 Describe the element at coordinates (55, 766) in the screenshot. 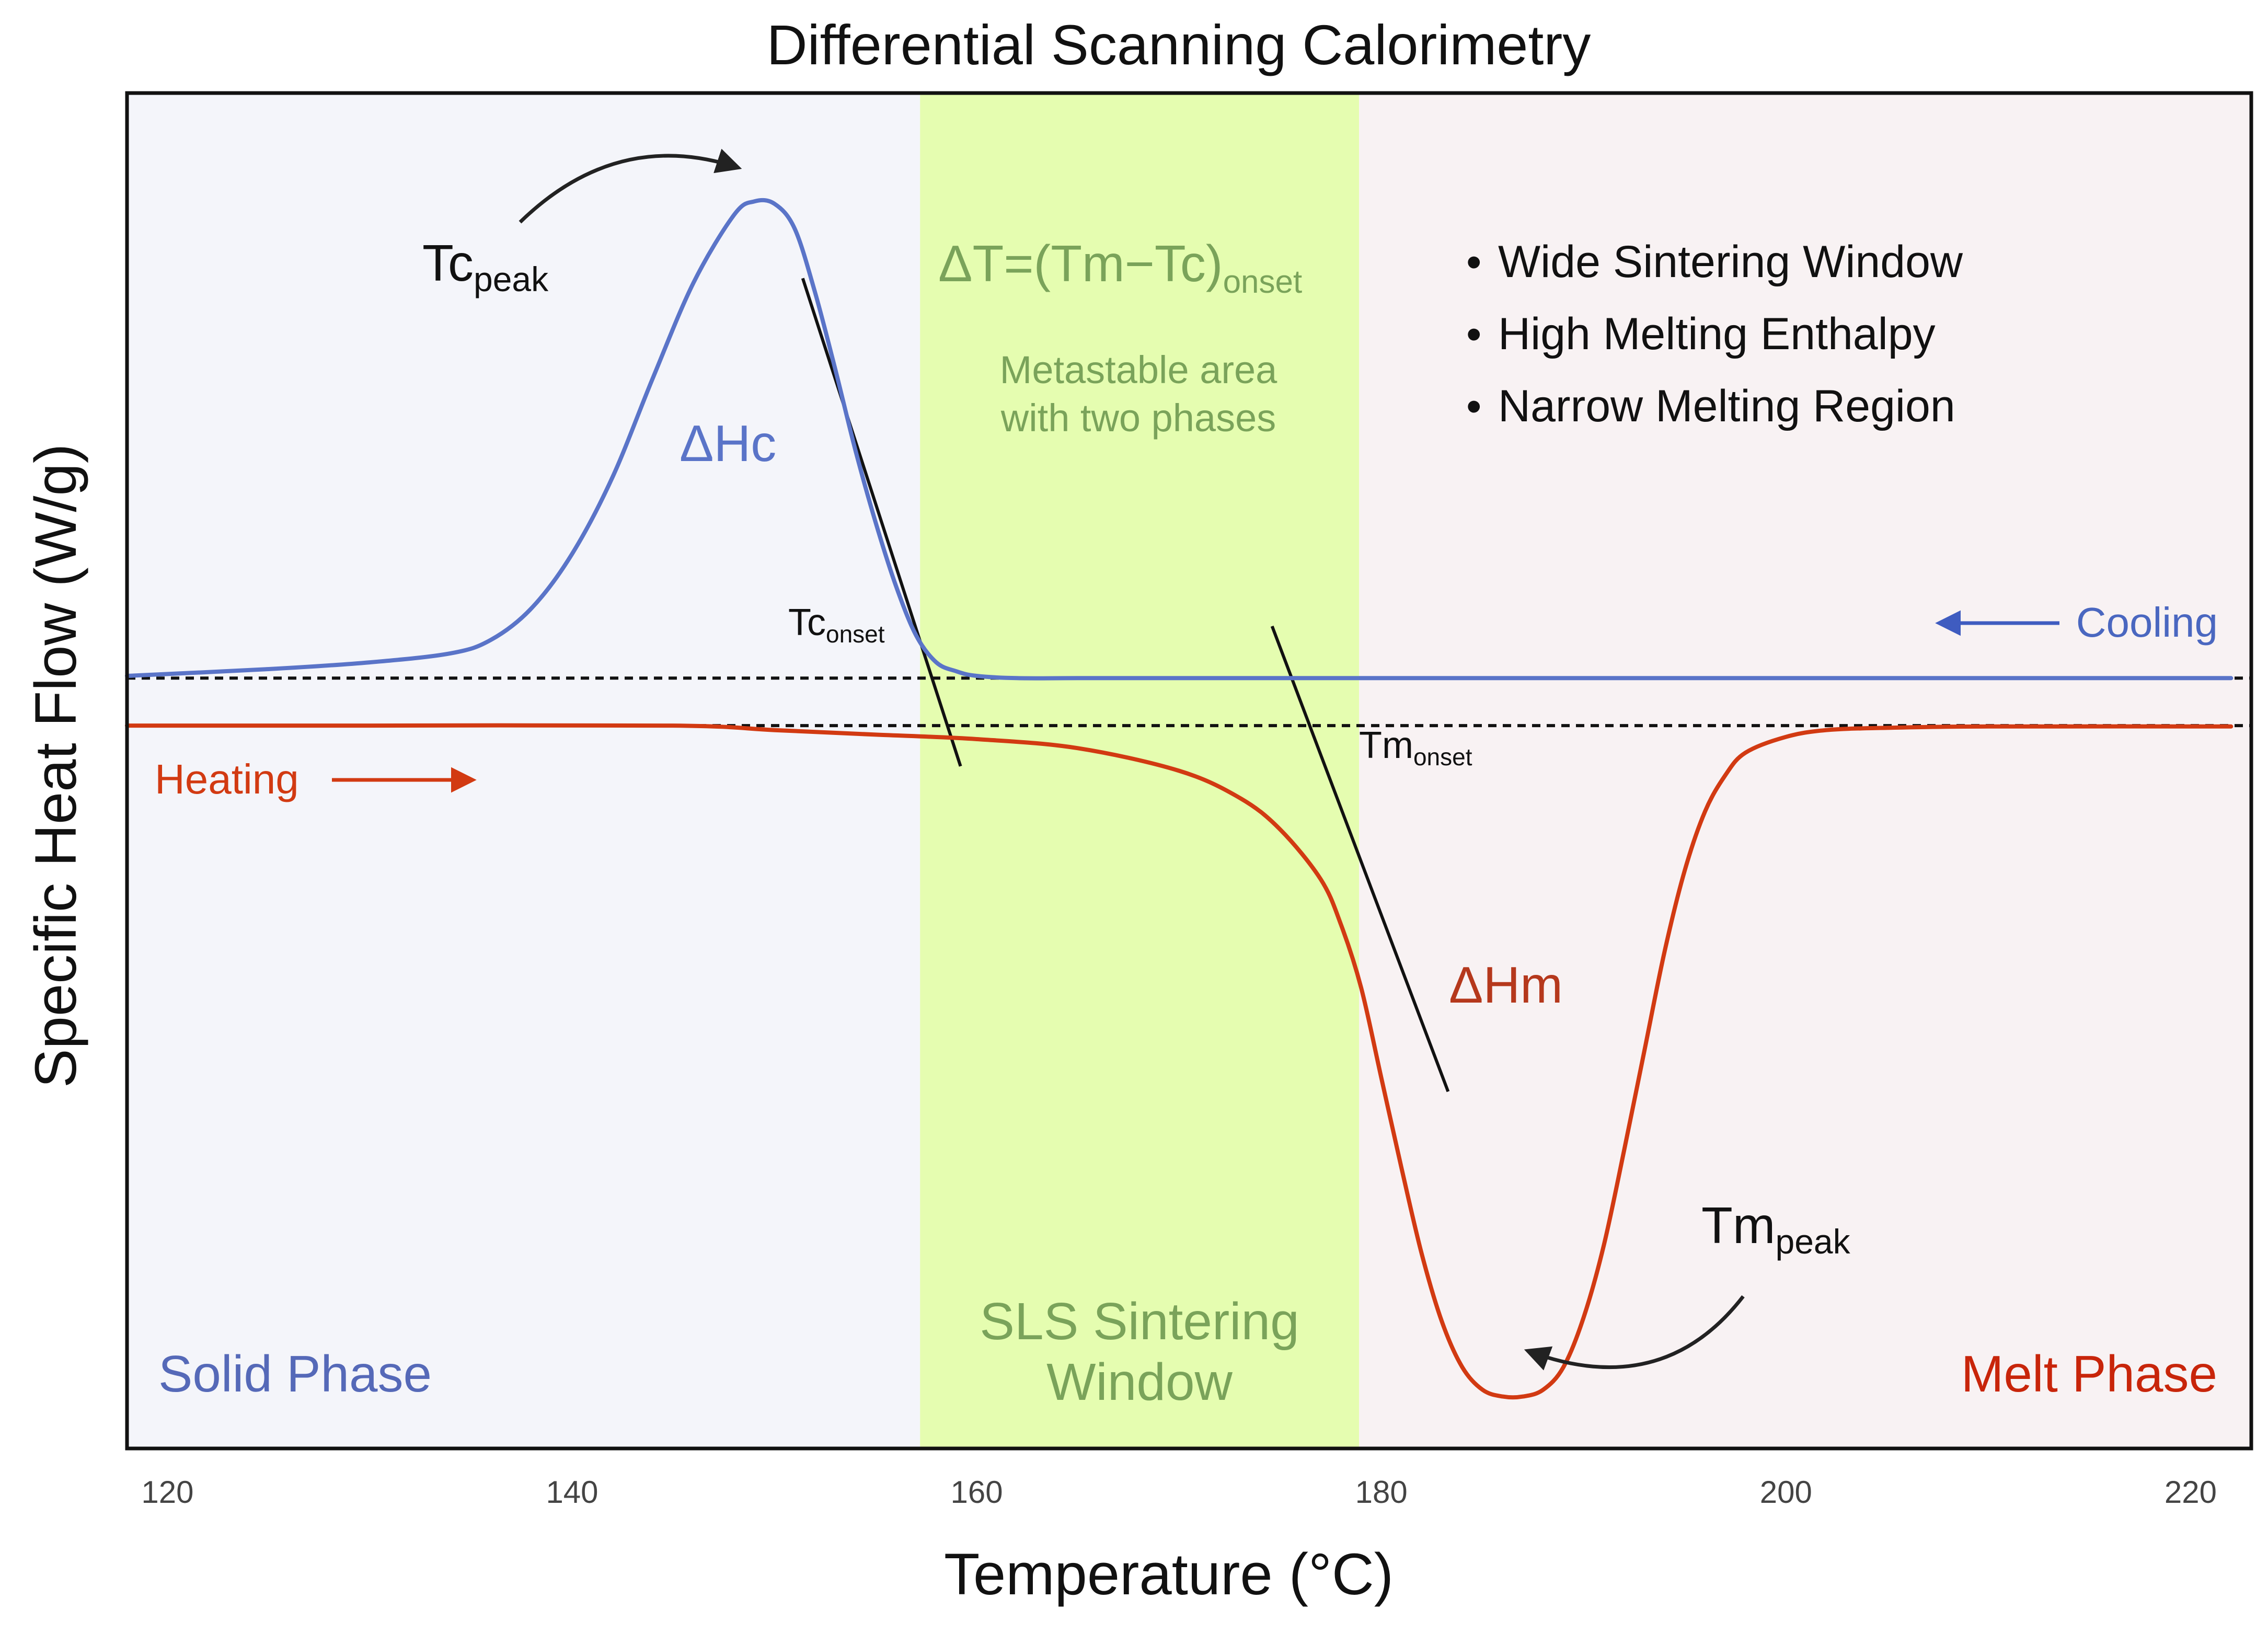

I see `y-axis-label: Specific Heat Flow (W/g)` at that location.